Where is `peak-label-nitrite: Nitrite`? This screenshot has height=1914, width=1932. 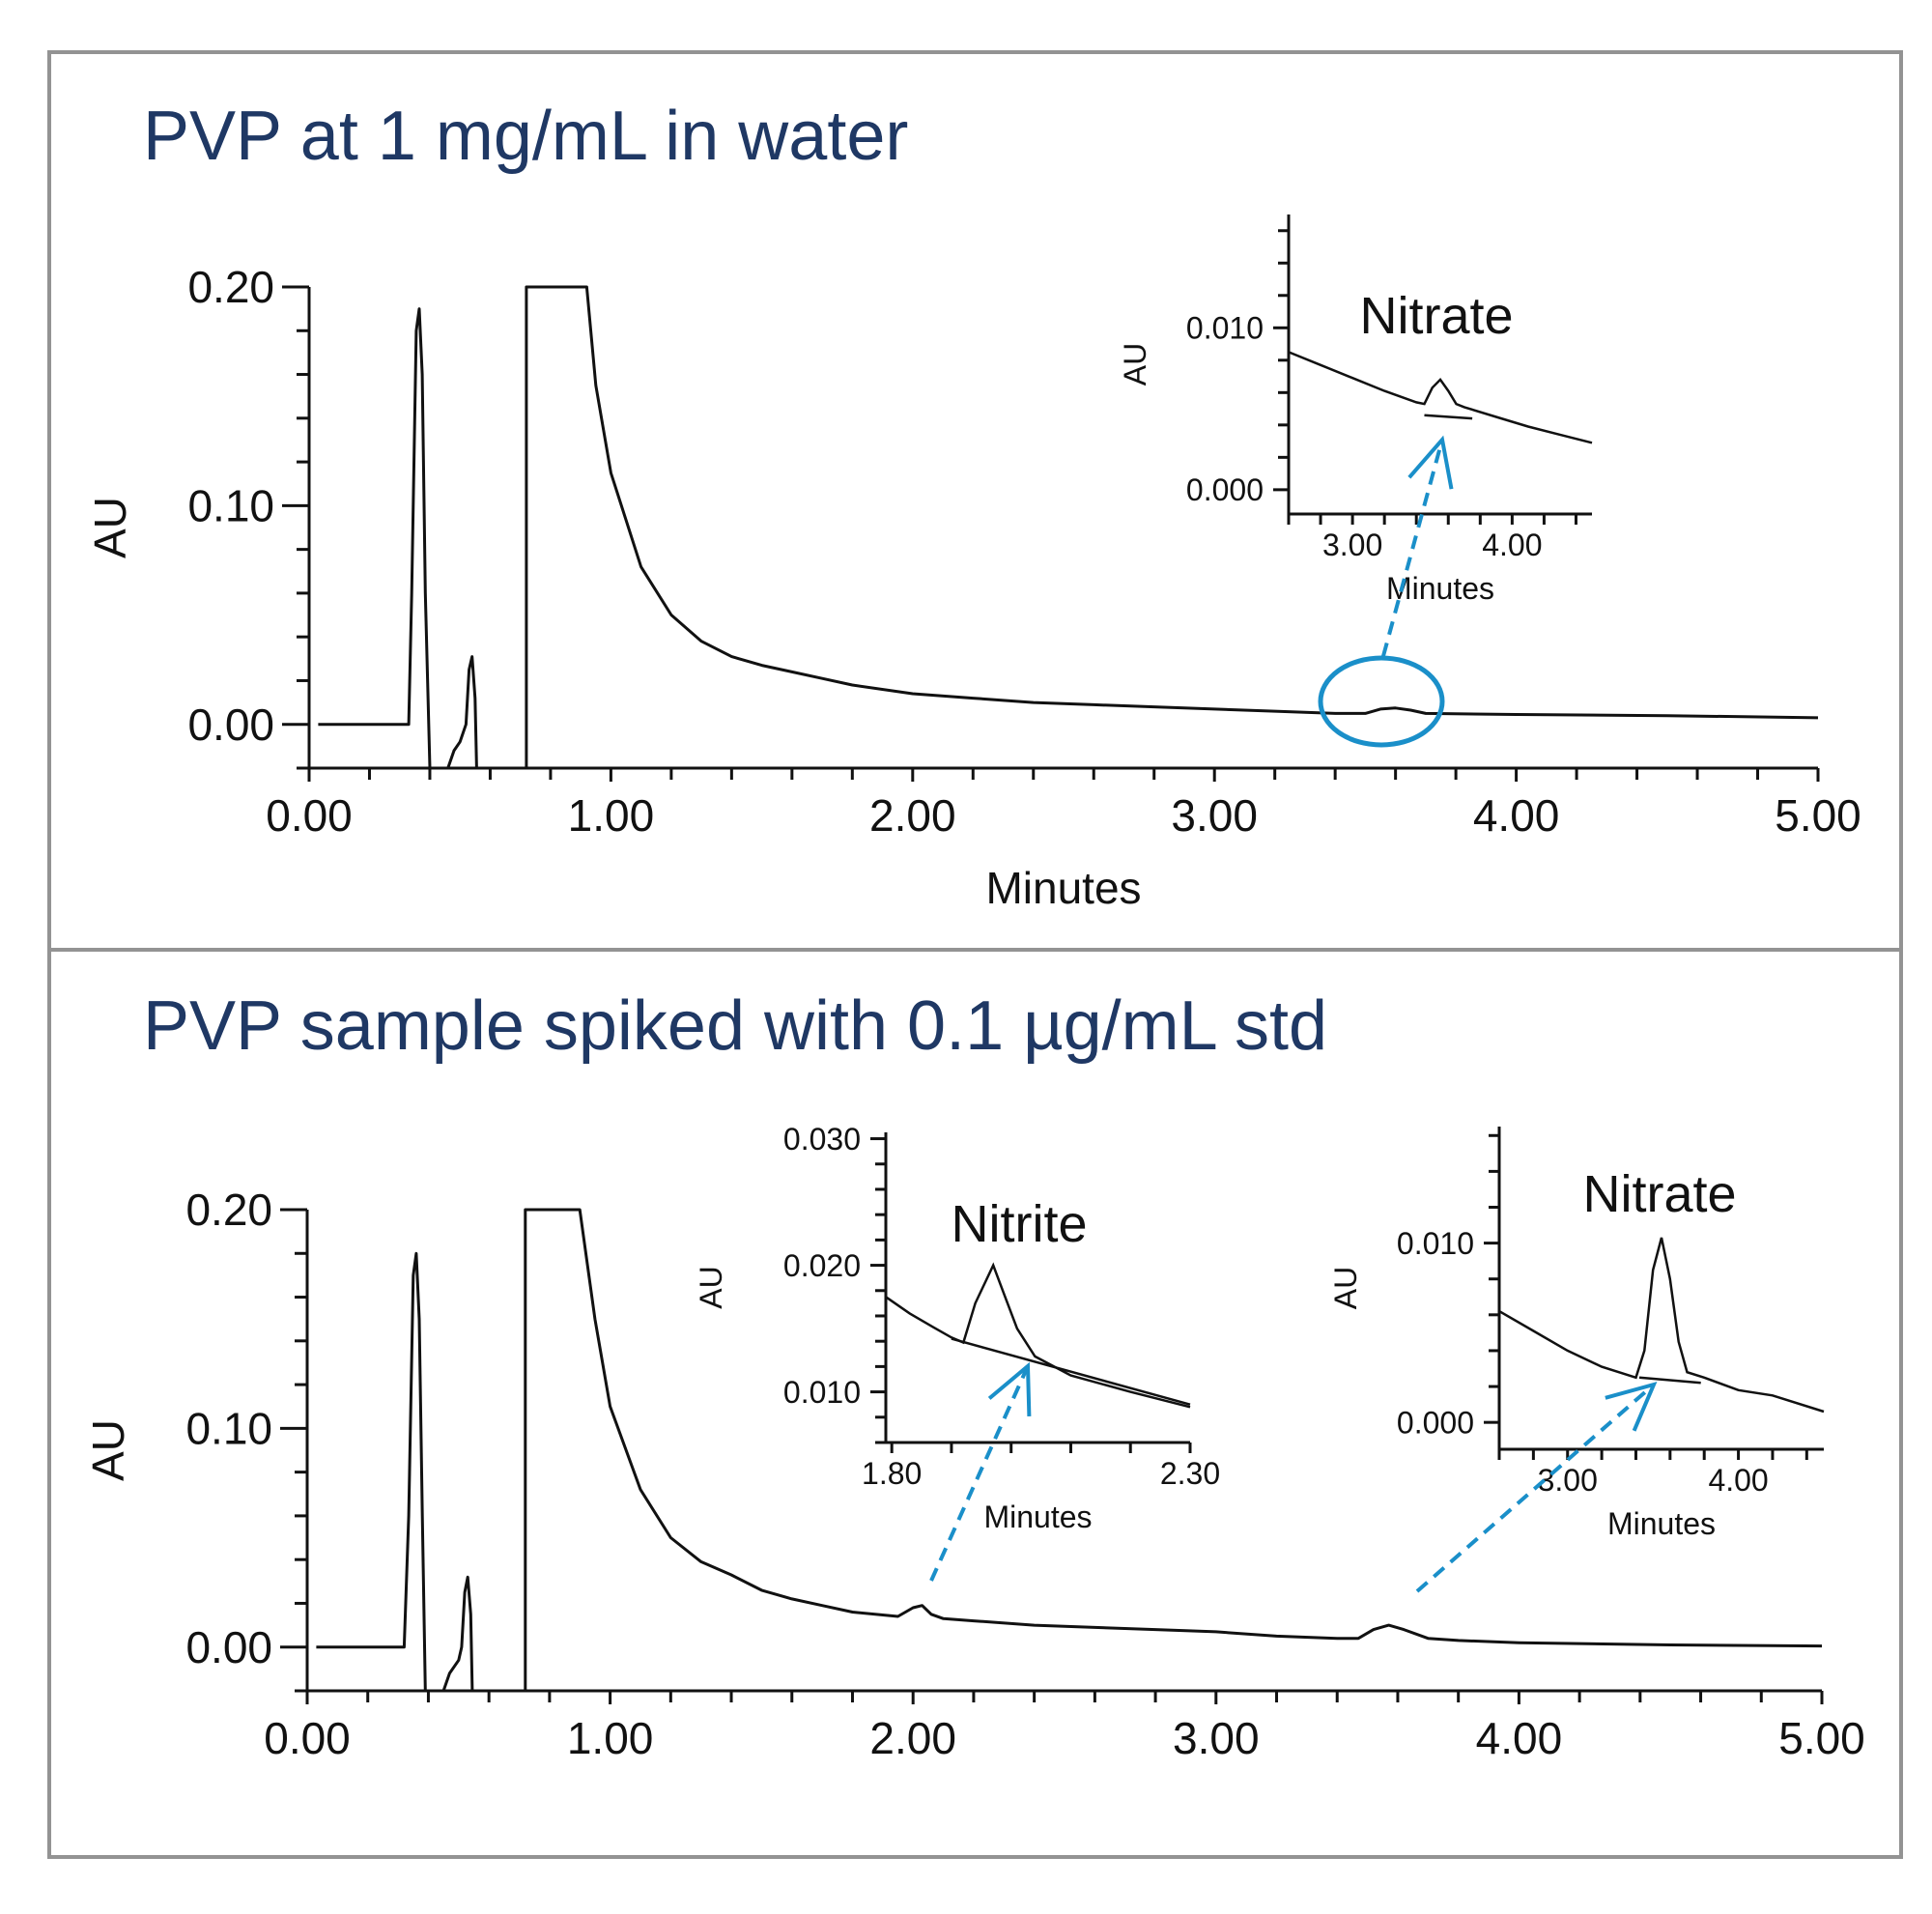
peak-label-nitrite: Nitrite is located at coordinates (1019, 1224).